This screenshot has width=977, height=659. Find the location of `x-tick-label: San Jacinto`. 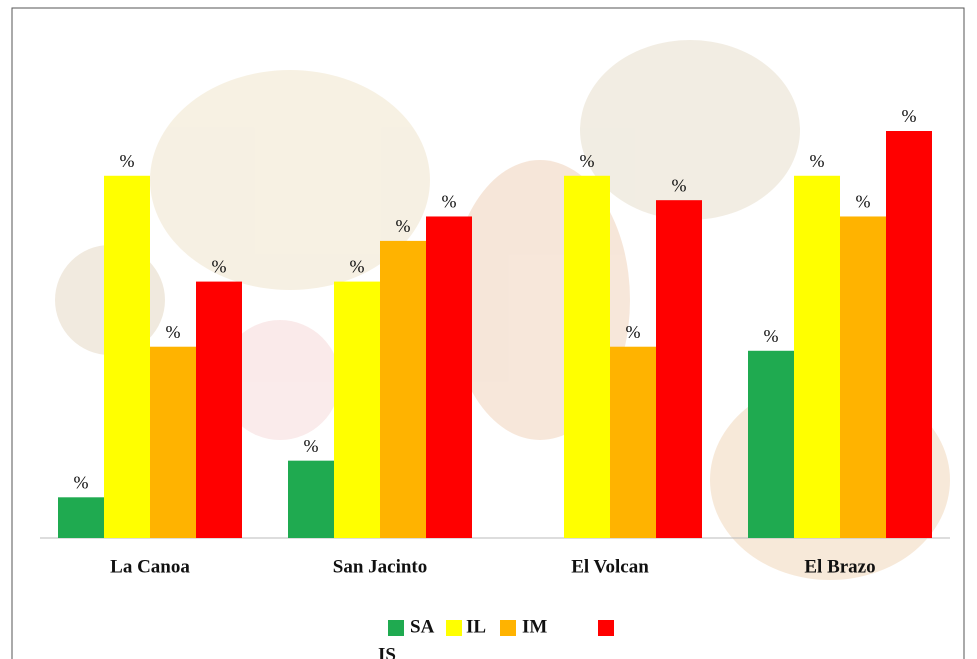

x-tick-label: San Jacinto is located at coordinates (380, 566).